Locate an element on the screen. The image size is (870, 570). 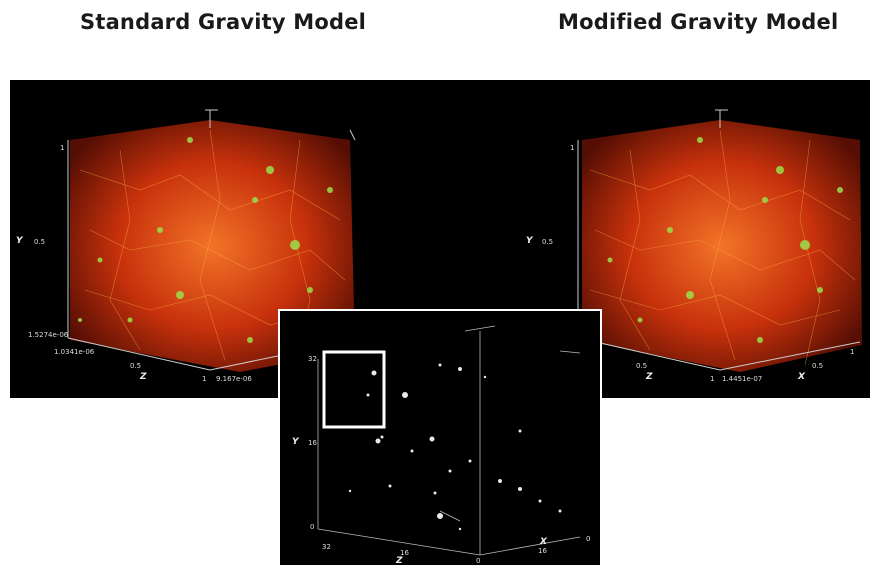
inset-y-tick-mid: 16 is located at coordinates (312, 443).